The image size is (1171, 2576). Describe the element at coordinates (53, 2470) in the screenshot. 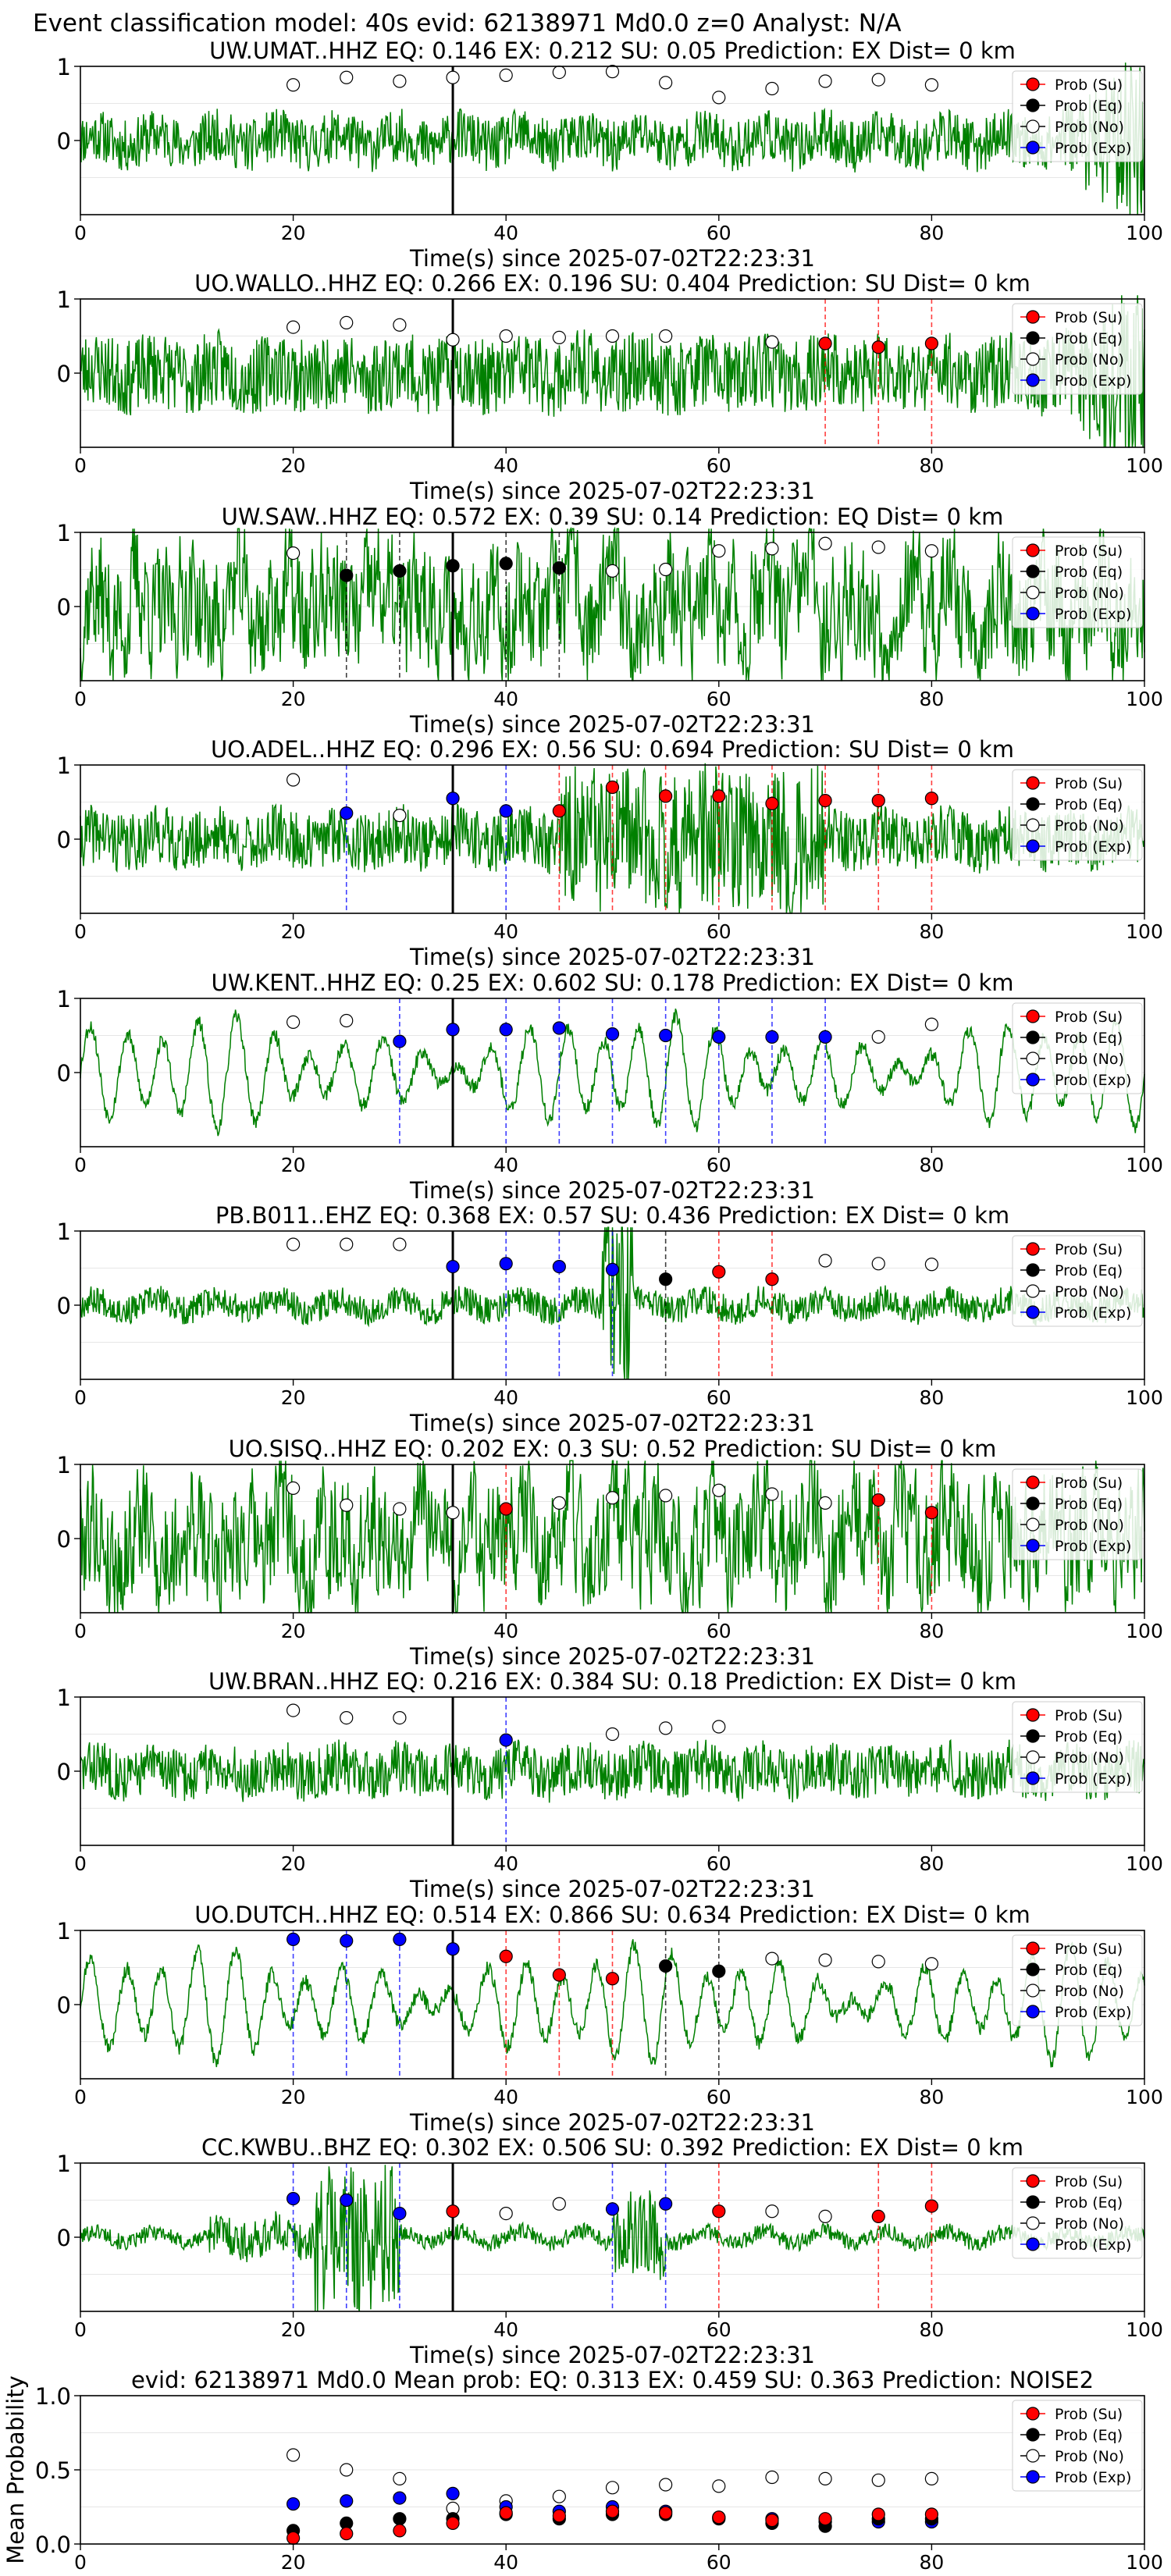

I see `y-tick-label: 0.5` at that location.